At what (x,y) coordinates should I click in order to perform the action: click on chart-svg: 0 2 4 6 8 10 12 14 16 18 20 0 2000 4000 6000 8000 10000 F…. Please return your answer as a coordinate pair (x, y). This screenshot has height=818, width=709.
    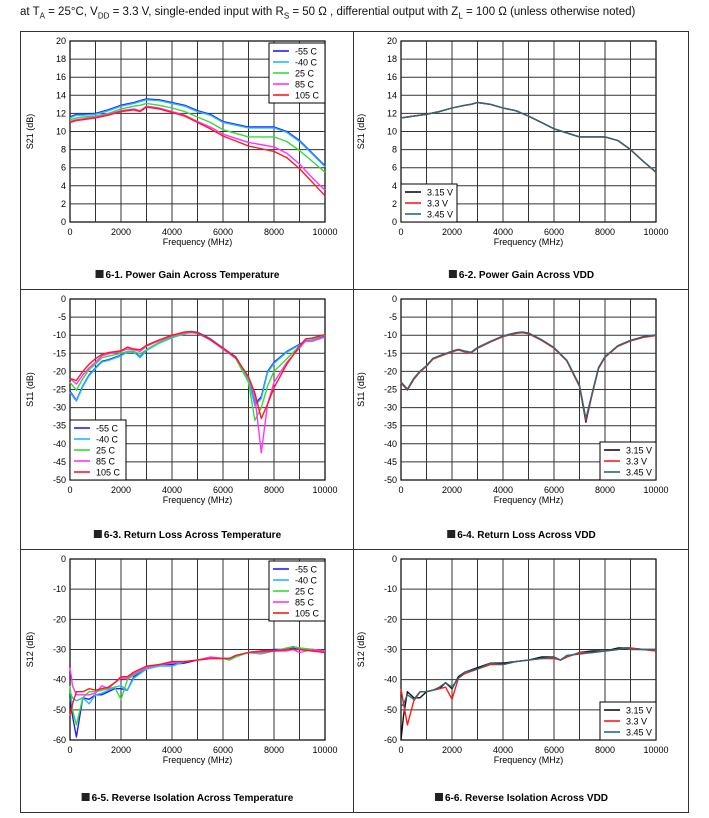
    Looking at the image, I should click on (512, 158).